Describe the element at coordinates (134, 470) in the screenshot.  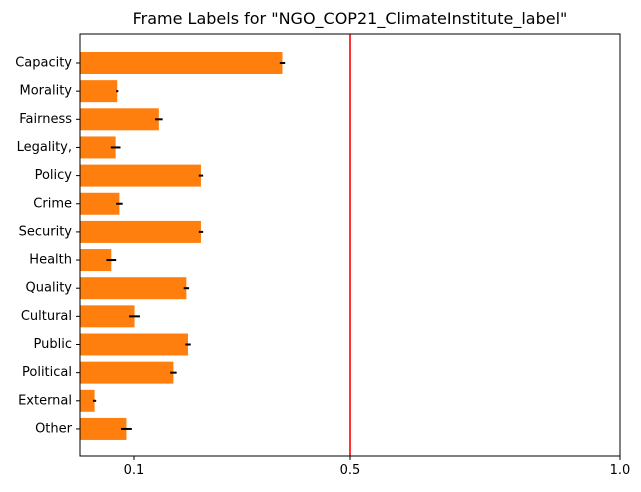
I see `x-tick-label: 0.1` at that location.